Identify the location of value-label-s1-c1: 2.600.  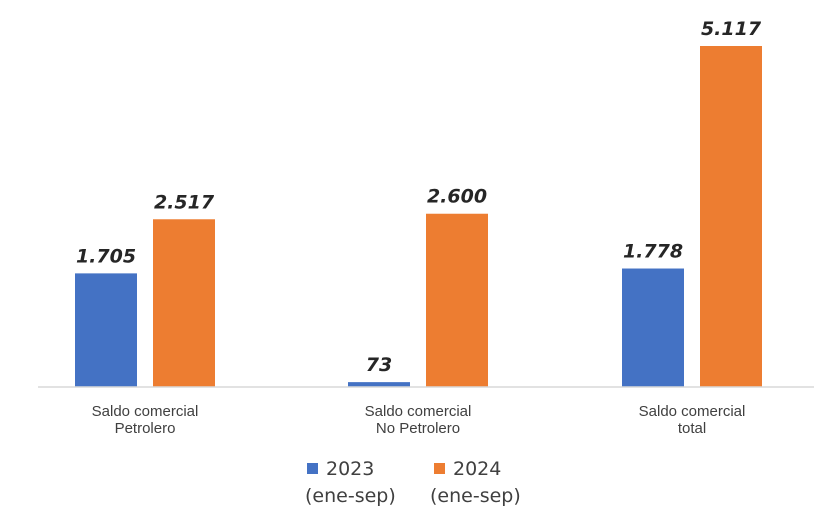
(457, 197).